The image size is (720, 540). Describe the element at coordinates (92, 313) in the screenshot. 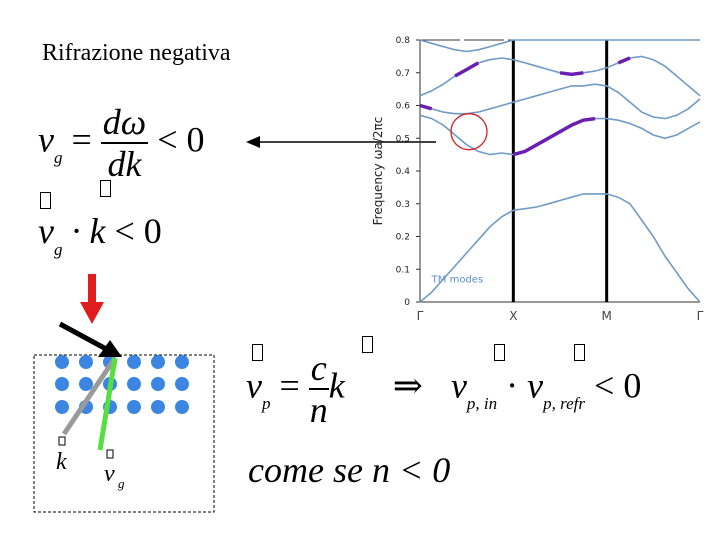

I see `red-arrow-head` at that location.